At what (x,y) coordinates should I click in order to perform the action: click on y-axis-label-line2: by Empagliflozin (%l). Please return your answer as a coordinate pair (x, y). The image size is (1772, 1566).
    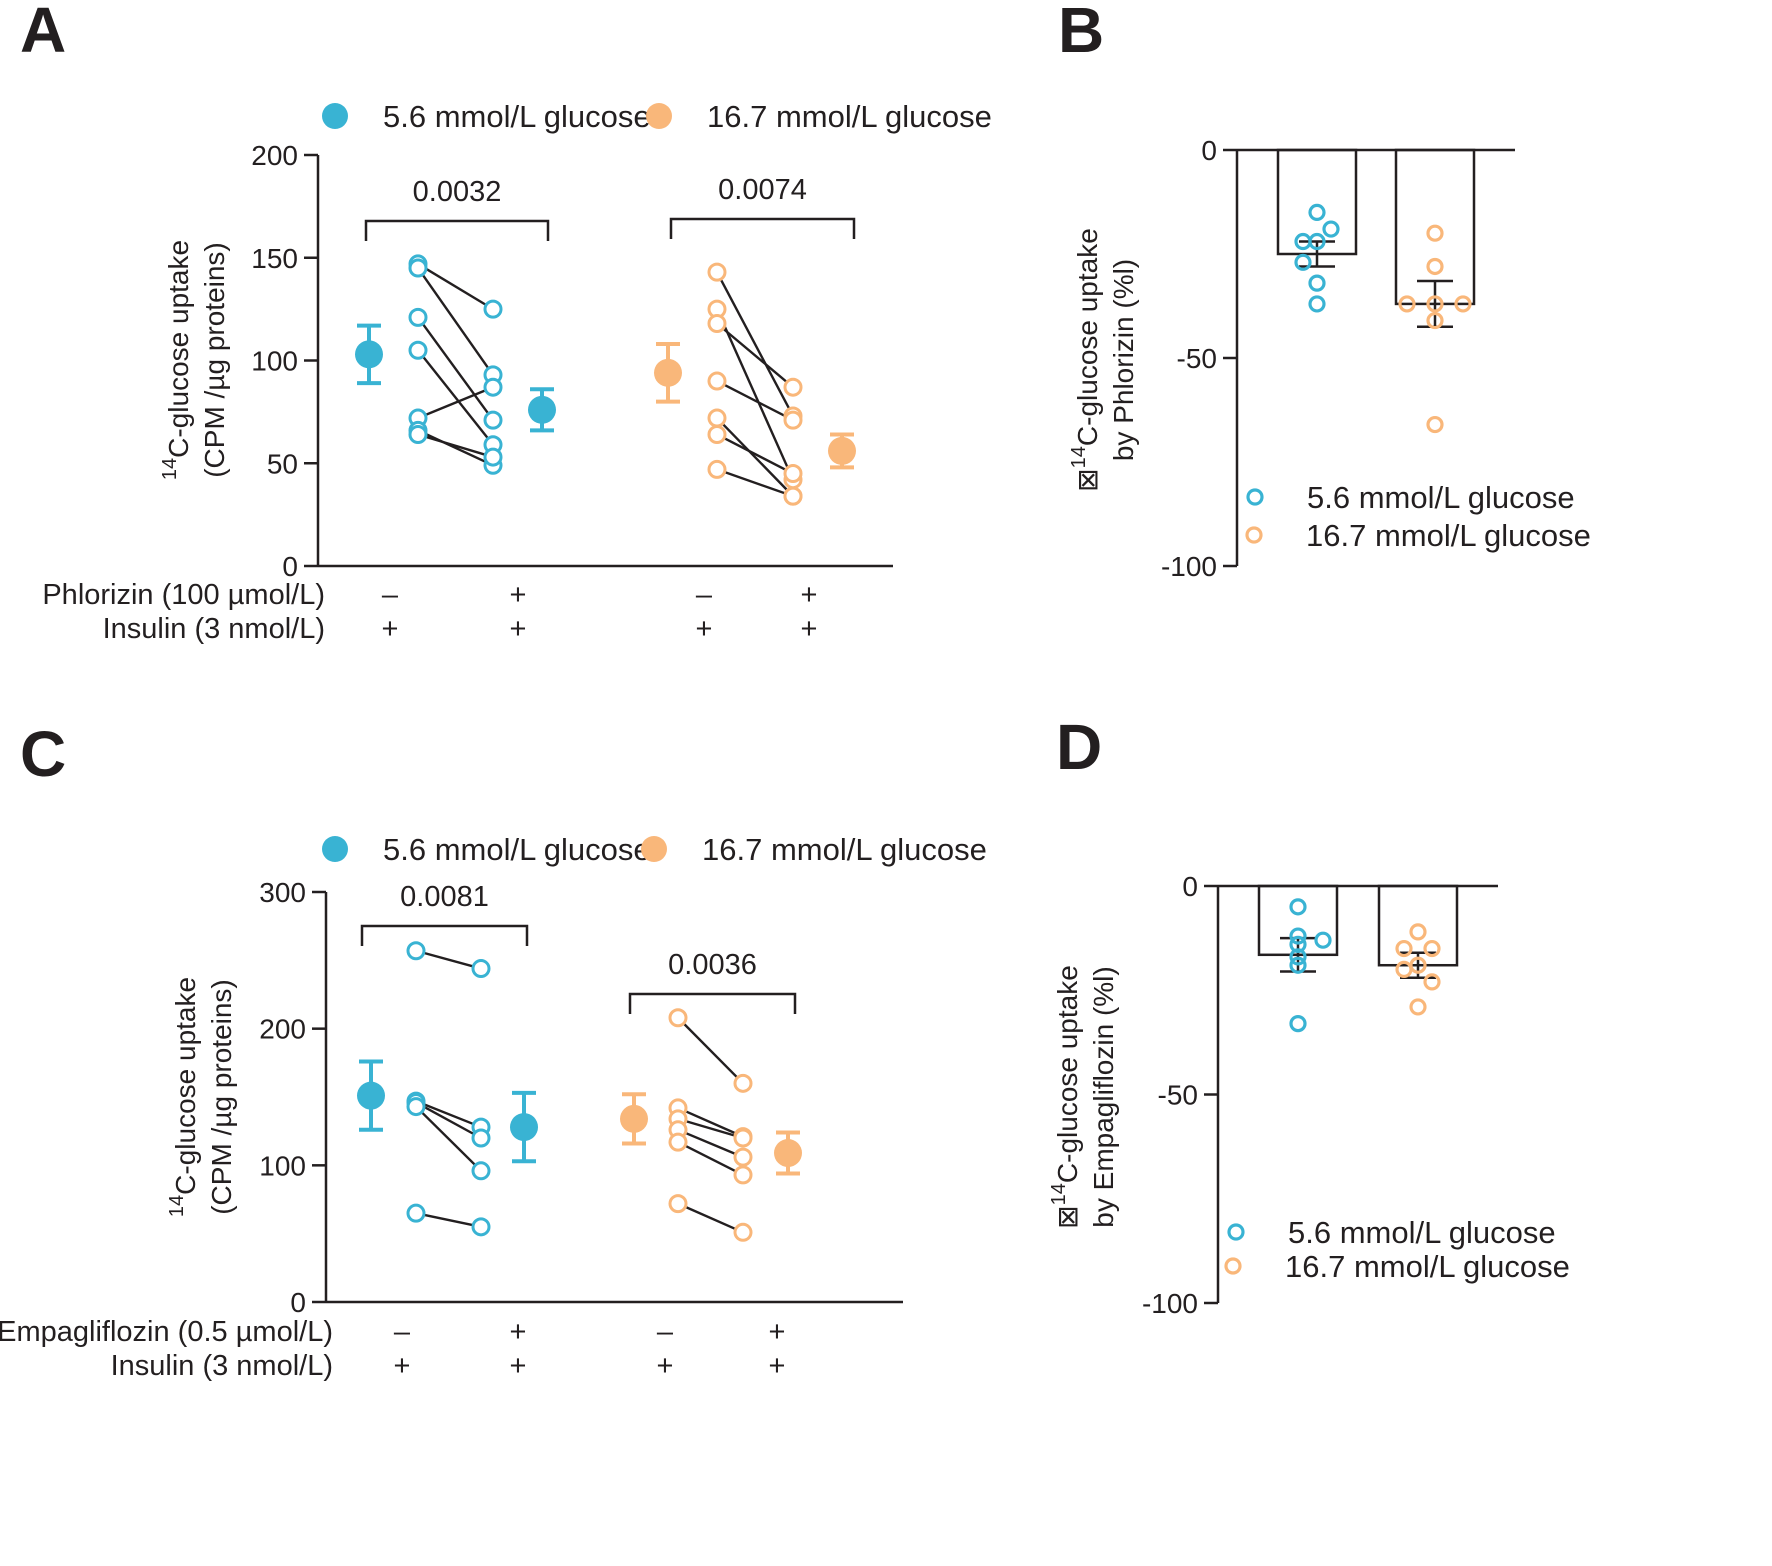
    Looking at the image, I should click on (1103, 1096).